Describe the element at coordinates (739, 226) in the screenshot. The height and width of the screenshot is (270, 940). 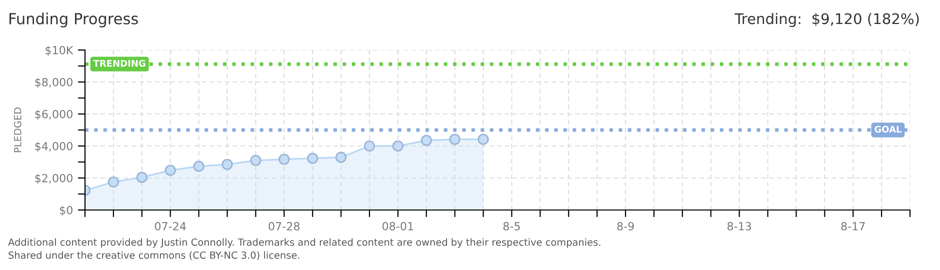
I see `x-tick-label: 8-13` at that location.